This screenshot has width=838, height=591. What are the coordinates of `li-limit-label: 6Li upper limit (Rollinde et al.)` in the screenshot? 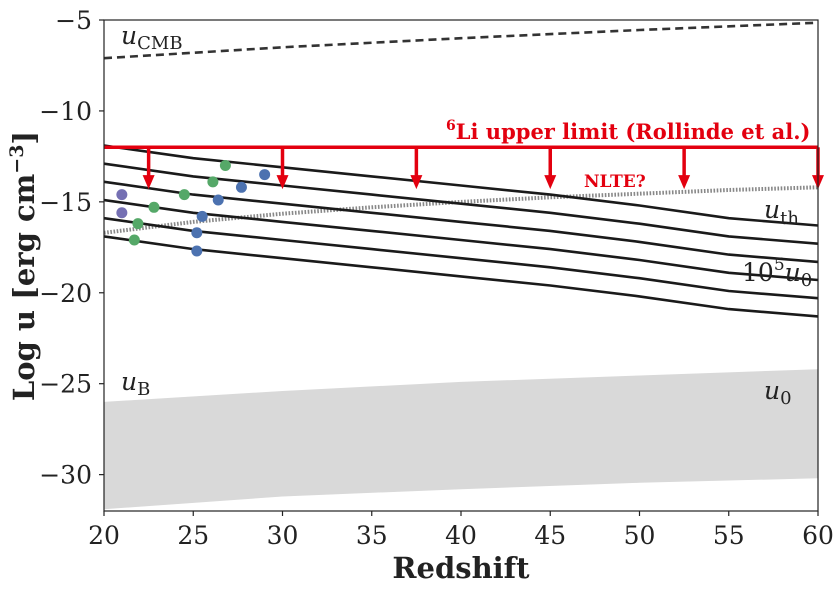 It's located at (628, 131).